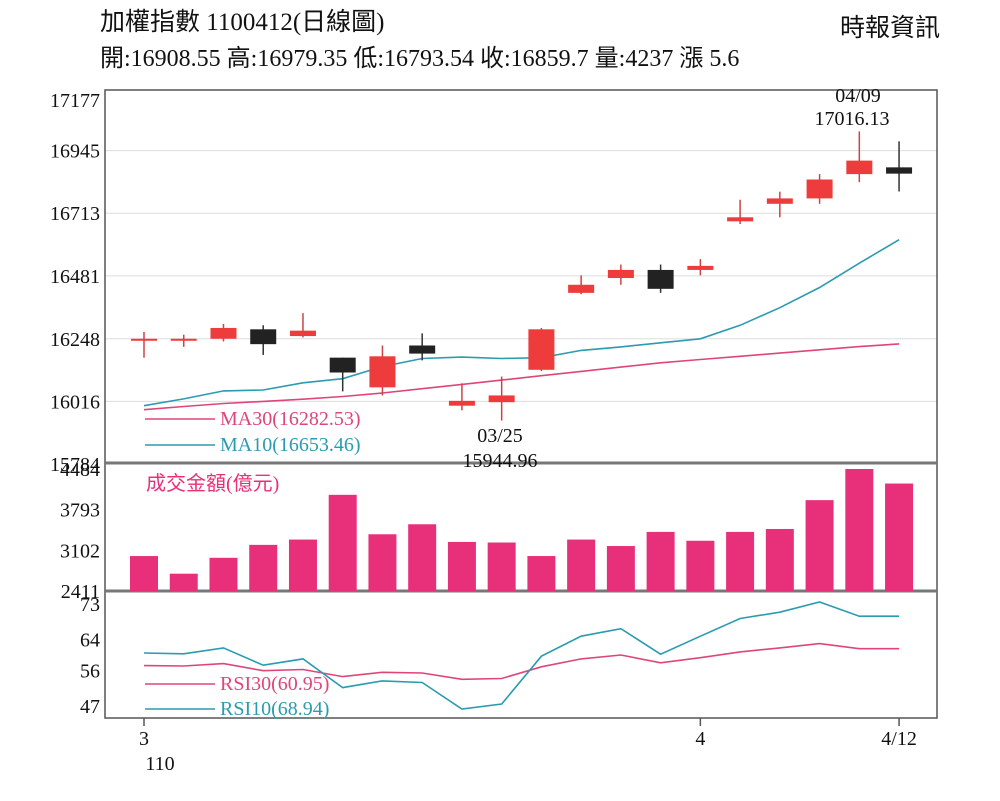 The width and height of the screenshot is (1000, 801). I want to click on x-tick-sublabel: 110, so click(159, 764).